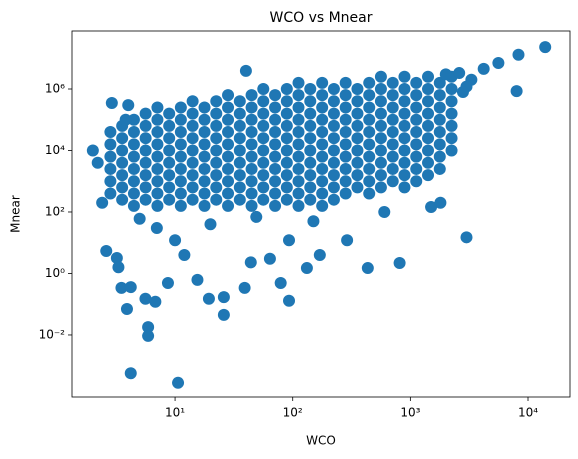 The height and width of the screenshot is (459, 578). What do you see at coordinates (16, 214) in the screenshot?
I see `y-axis-label: Mnear` at bounding box center [16, 214].